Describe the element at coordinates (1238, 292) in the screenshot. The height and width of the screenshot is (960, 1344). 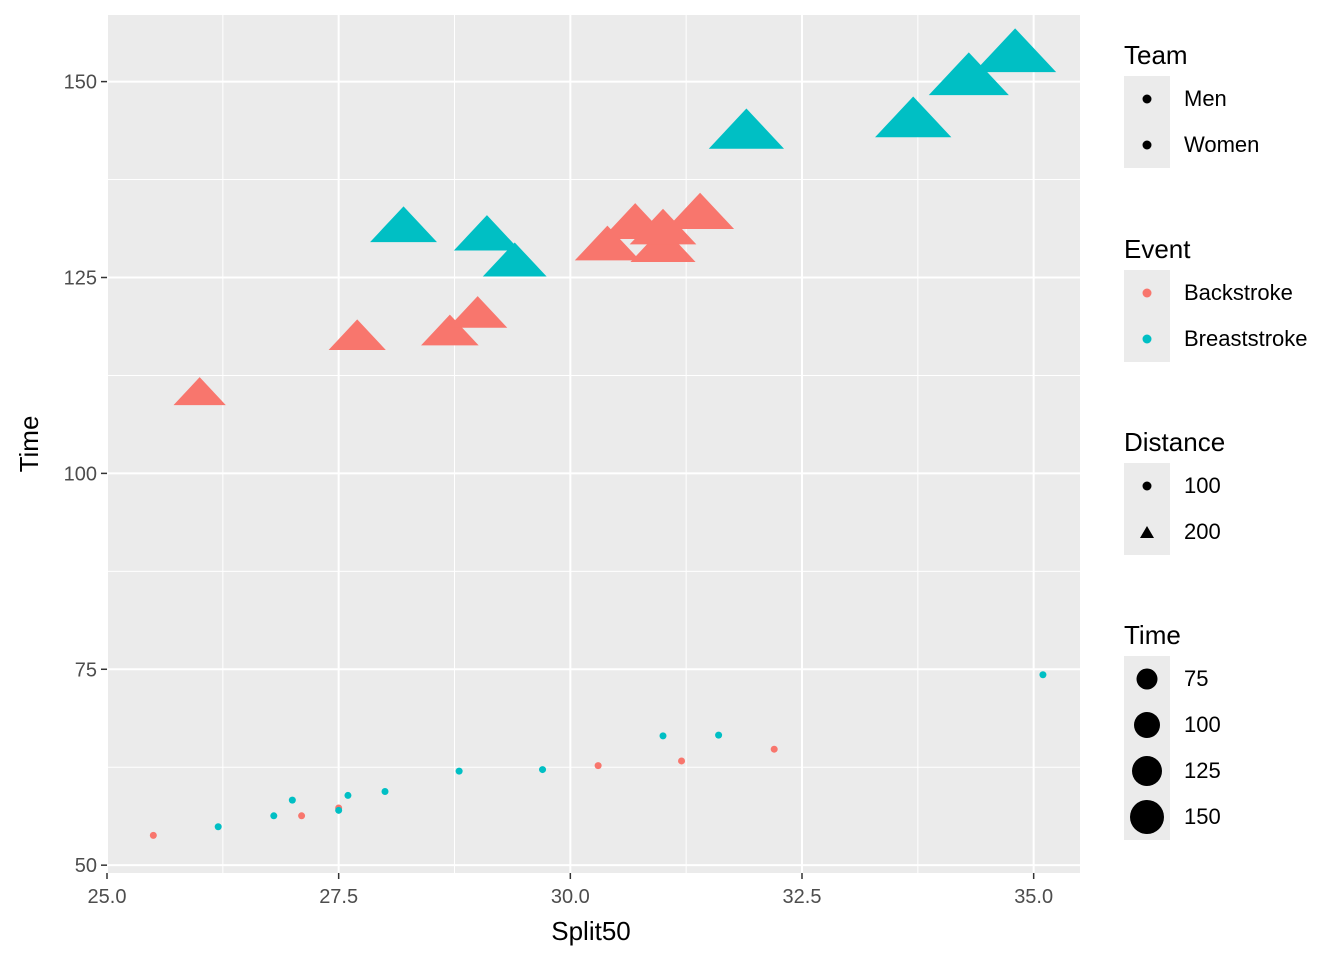
I see `legend-label: Backstroke` at that location.